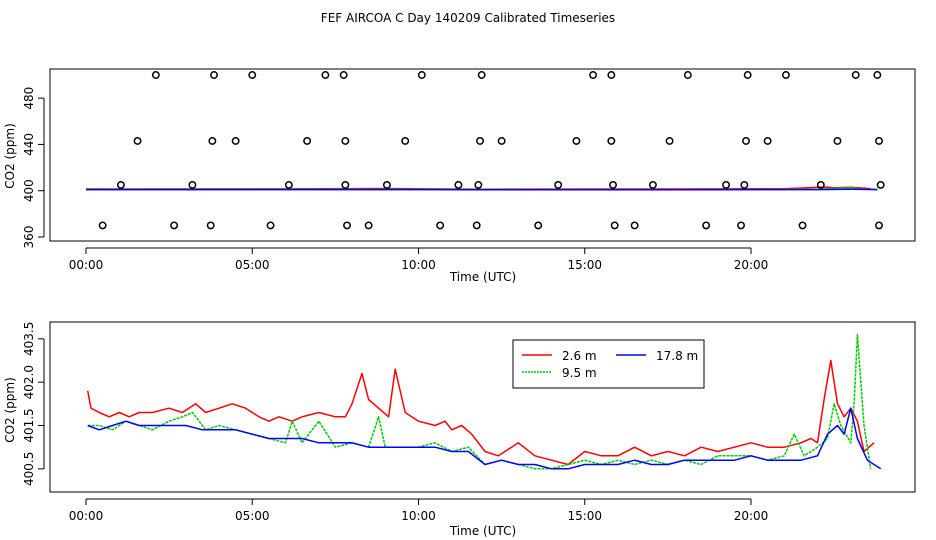 The image size is (936, 540). I want to click on bottom-x-tick-label: 05:00, so click(252, 516).